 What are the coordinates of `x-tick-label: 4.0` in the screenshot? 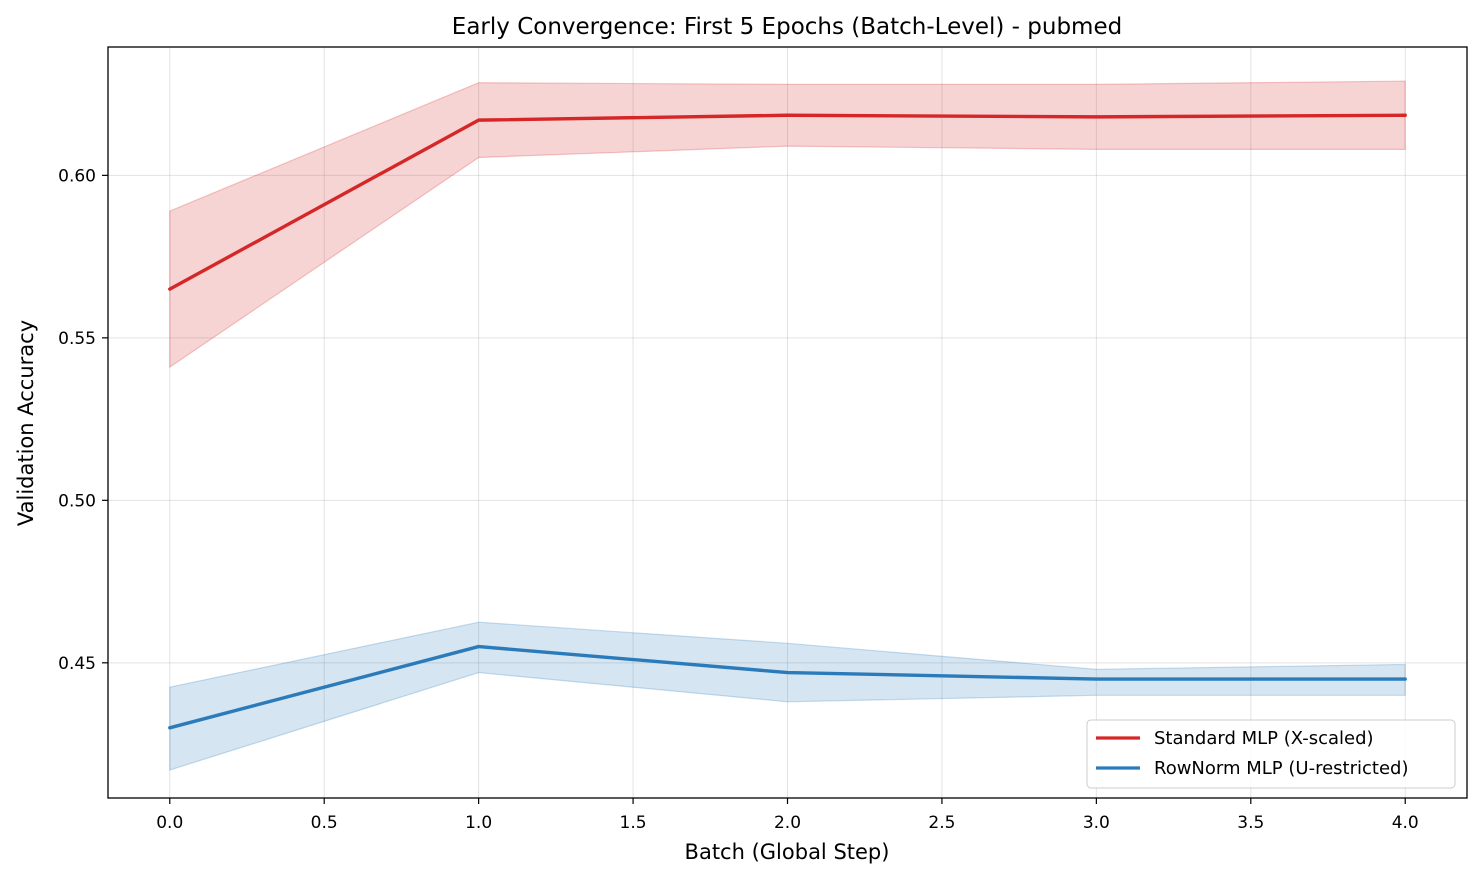 It's located at (1405, 823).